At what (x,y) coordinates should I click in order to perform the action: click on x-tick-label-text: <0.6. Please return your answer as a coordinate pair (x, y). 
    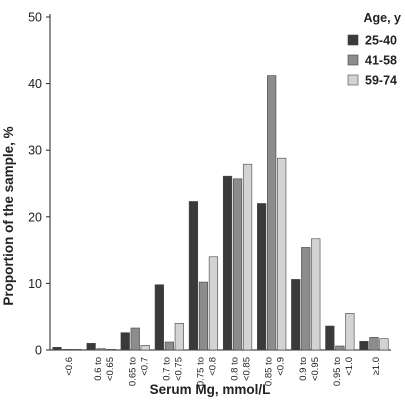
    Looking at the image, I should click on (69, 366).